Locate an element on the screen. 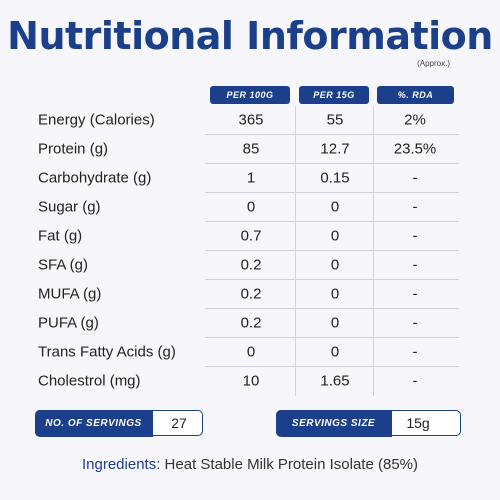 The width and height of the screenshot is (500, 500). nutrient-label: MUFA (g) is located at coordinates (70, 293).